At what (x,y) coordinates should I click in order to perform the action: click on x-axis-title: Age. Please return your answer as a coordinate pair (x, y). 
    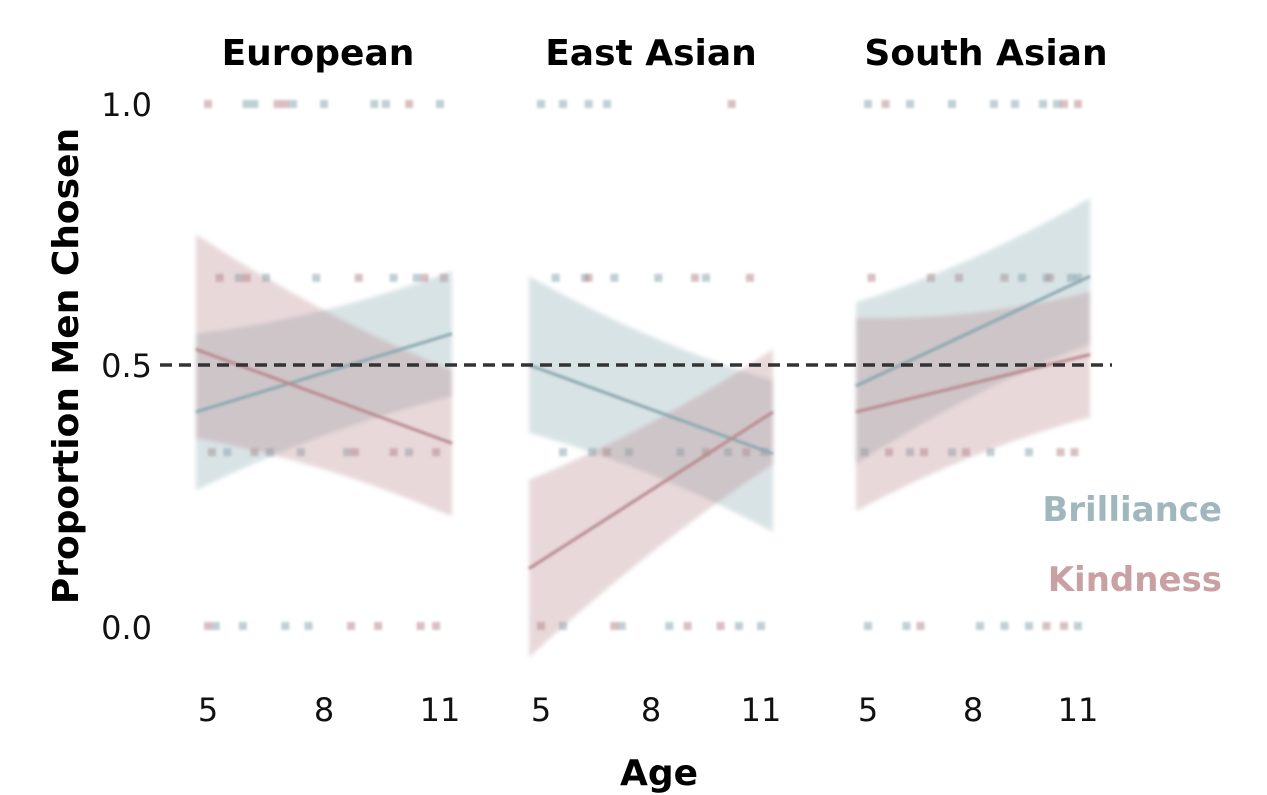
    Looking at the image, I should click on (659, 773).